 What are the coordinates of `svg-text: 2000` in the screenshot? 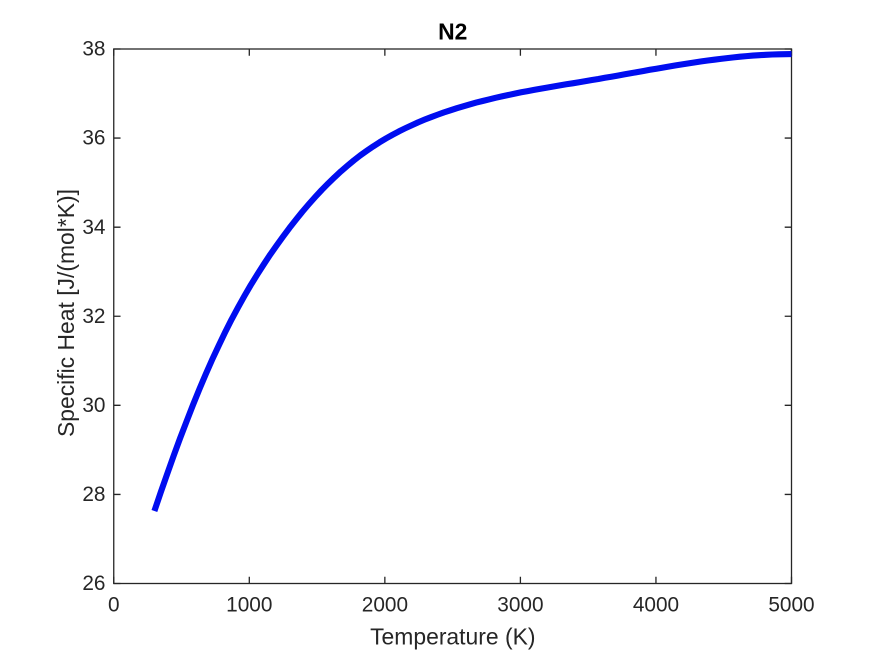 It's located at (385, 604).